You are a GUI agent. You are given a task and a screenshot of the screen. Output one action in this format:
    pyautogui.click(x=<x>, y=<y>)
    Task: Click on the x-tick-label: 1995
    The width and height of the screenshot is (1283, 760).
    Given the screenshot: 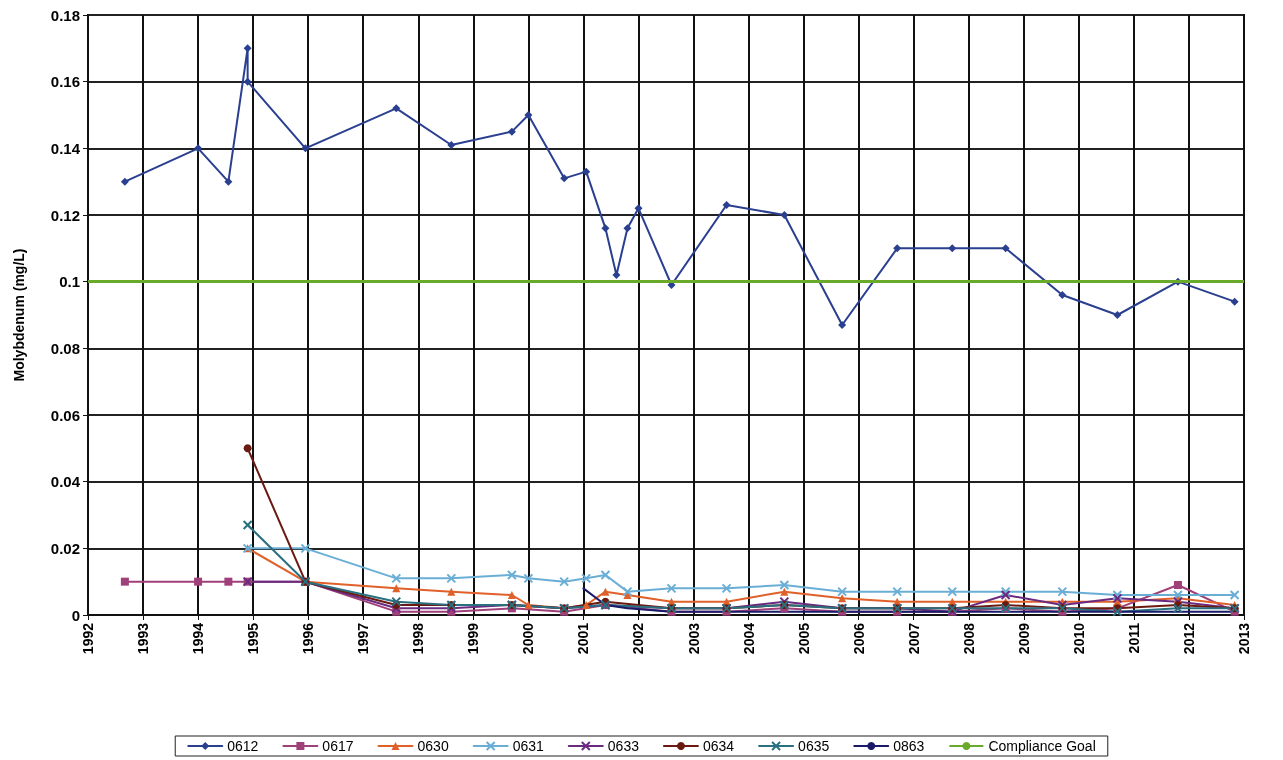 What is the action you would take?
    pyautogui.click(x=253, y=638)
    